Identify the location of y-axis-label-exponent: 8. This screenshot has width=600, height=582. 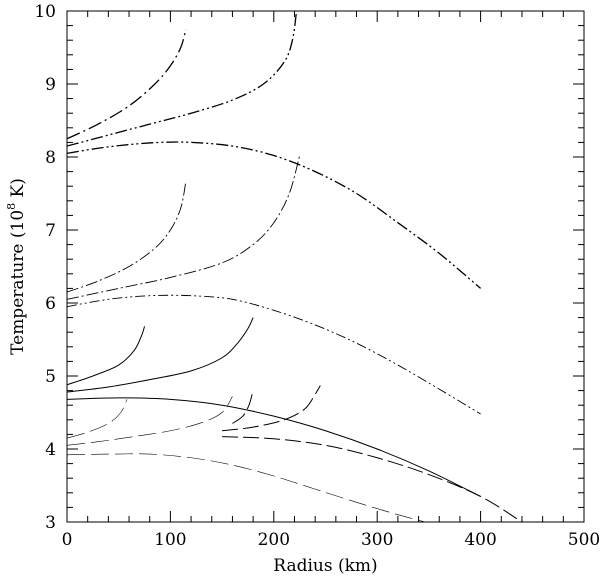
(11, 206).